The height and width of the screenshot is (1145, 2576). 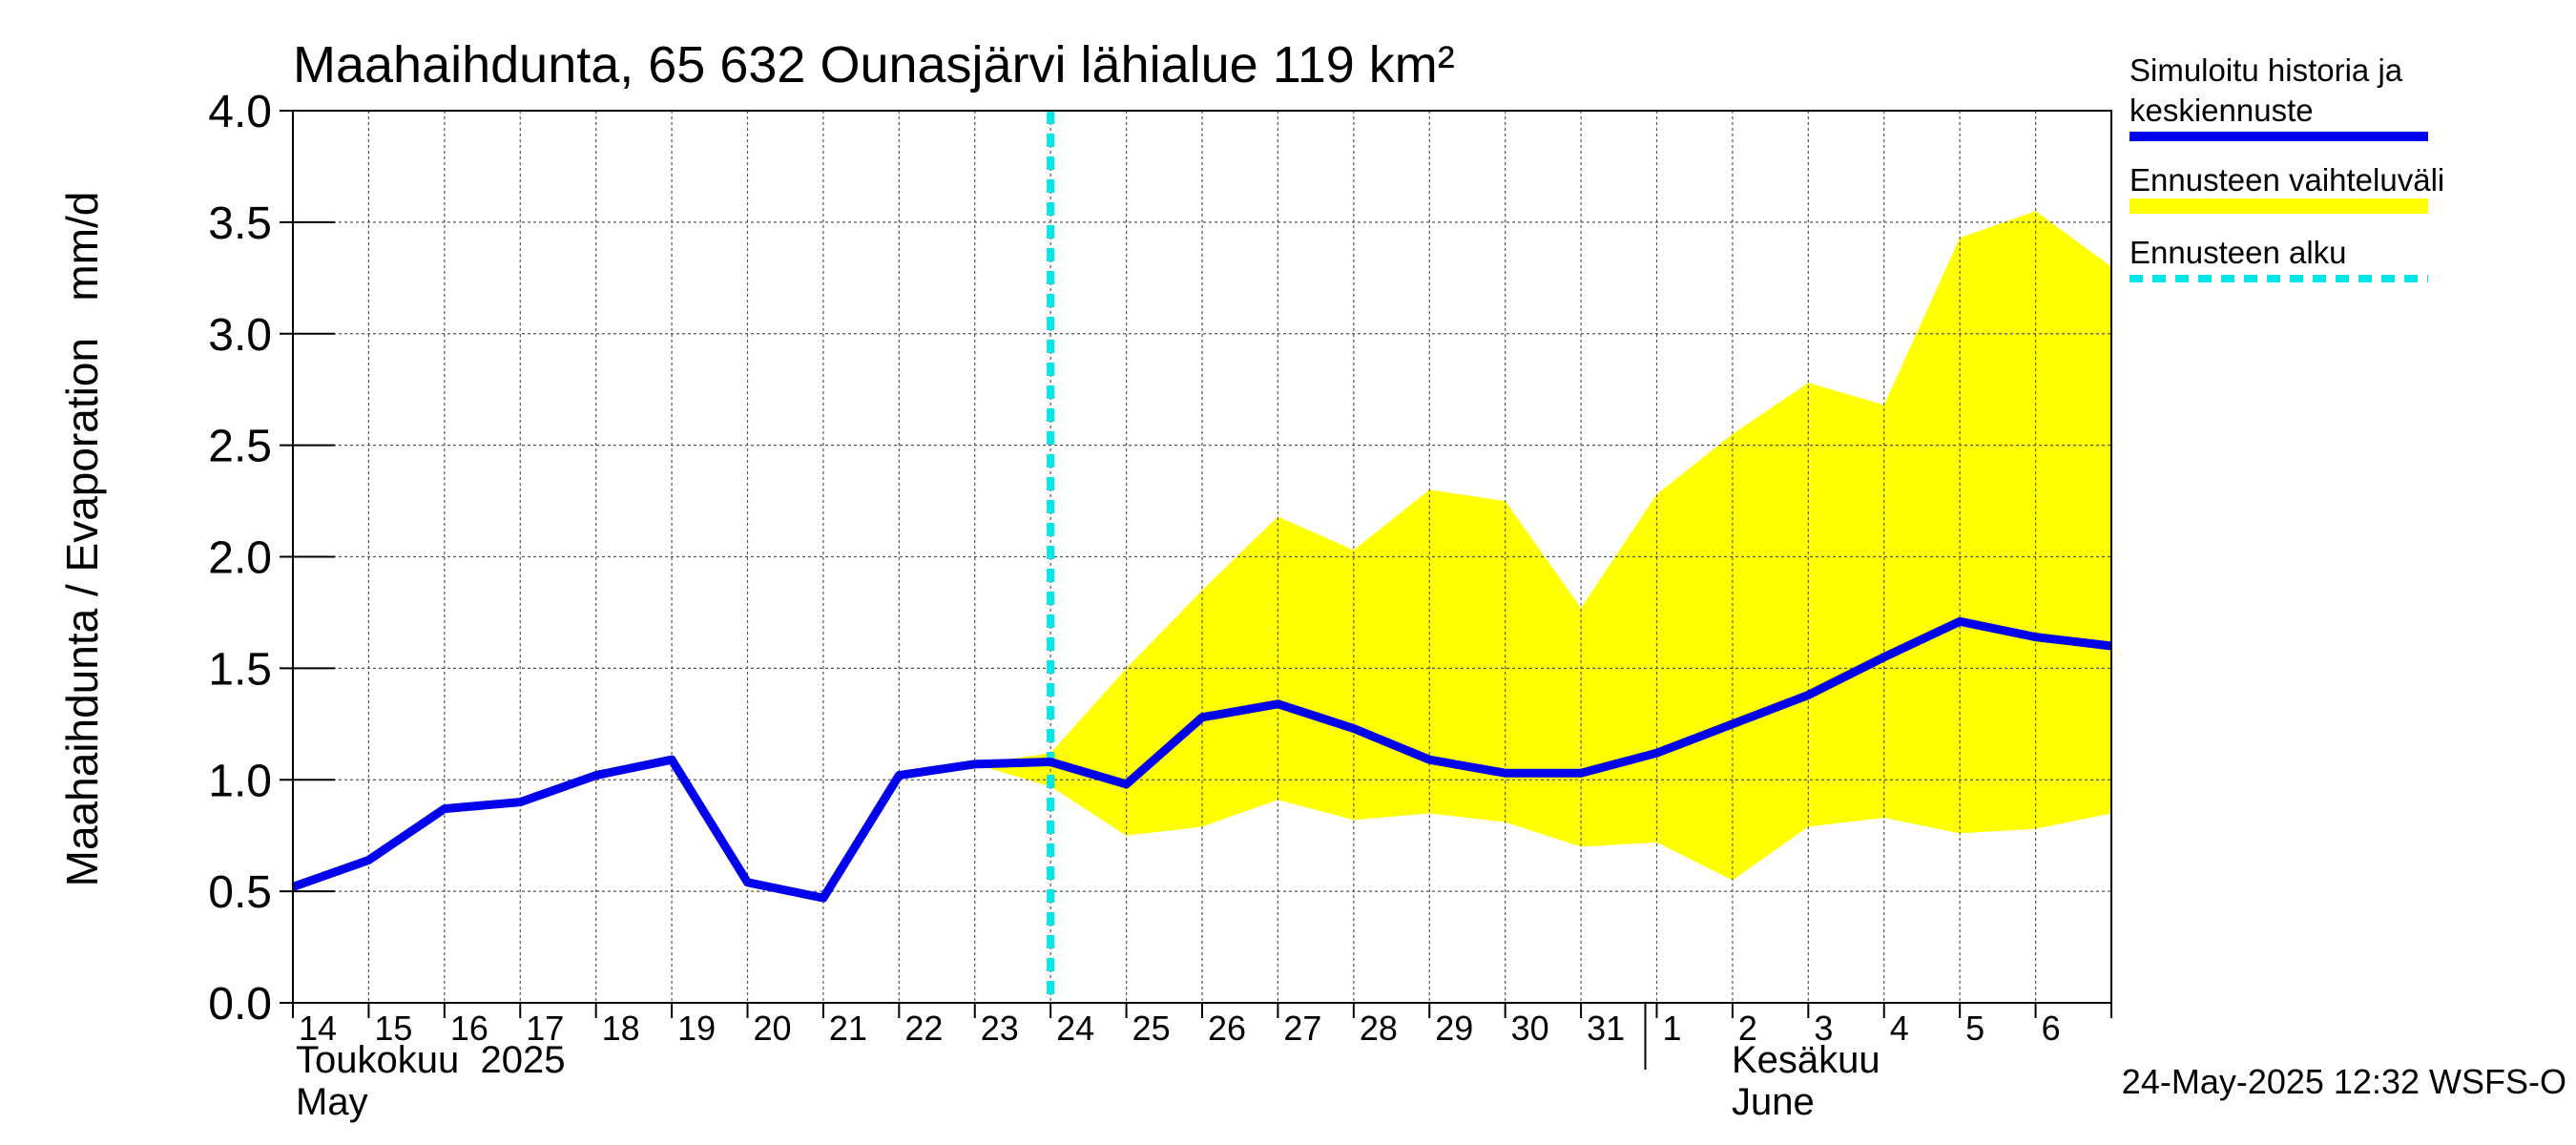 I want to click on y-tick-label: 0.5, so click(x=240, y=892).